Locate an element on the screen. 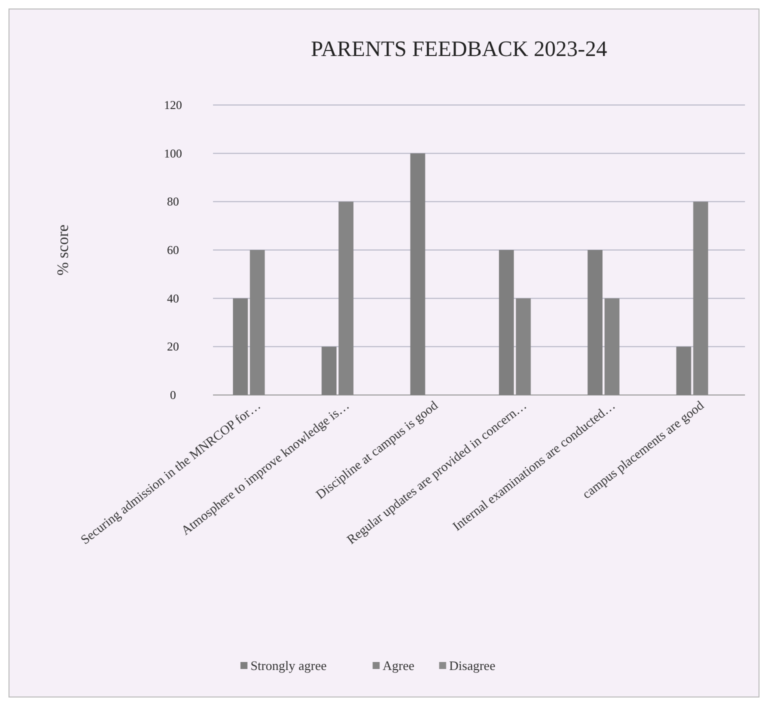  y-tick-label: 0 is located at coordinates (173, 395).